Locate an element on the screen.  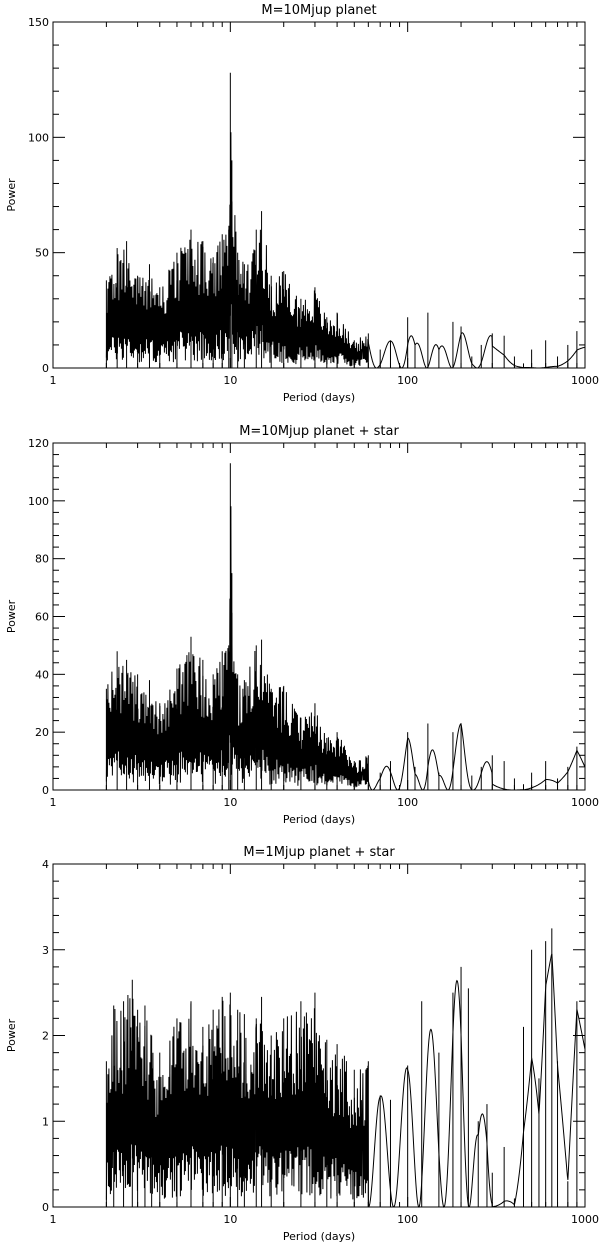
y-tick-label: 80 is located at coordinates (42, 559).